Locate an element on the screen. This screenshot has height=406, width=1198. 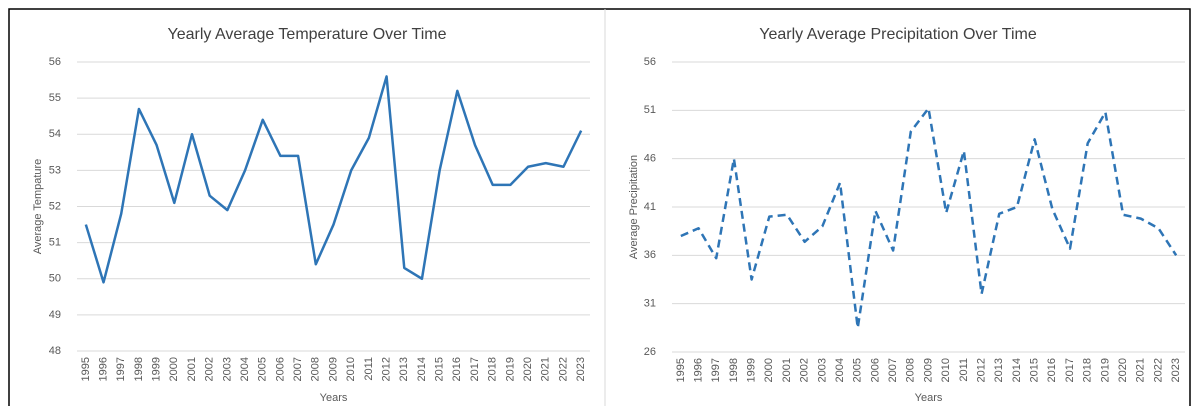
y-tick-label: 41 is located at coordinates (650, 207).